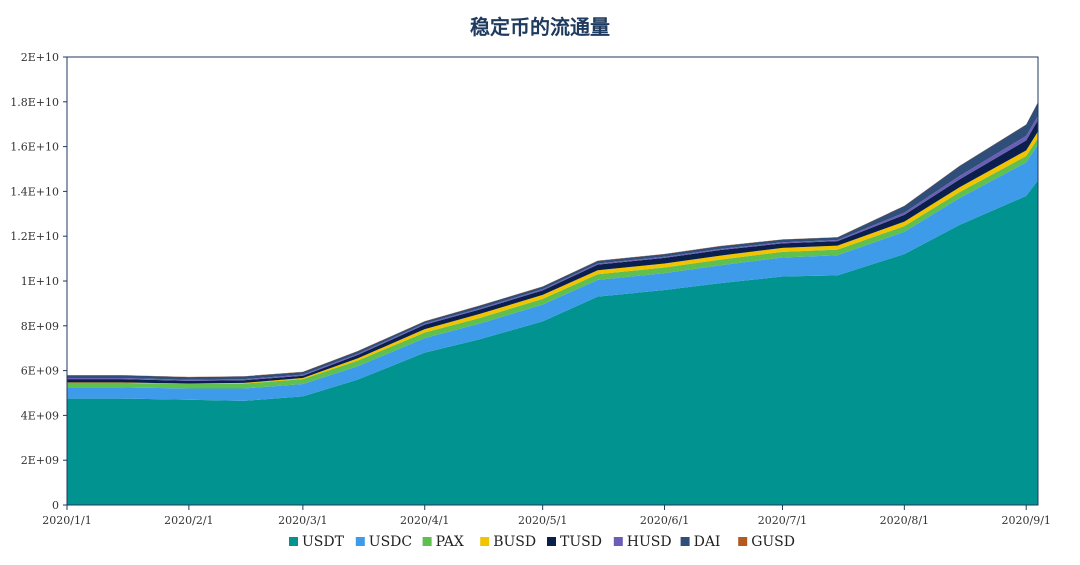 This screenshot has width=1080, height=565. Describe the element at coordinates (782, 520) in the screenshot. I see `x-tick-label: 2020/7/1` at that location.